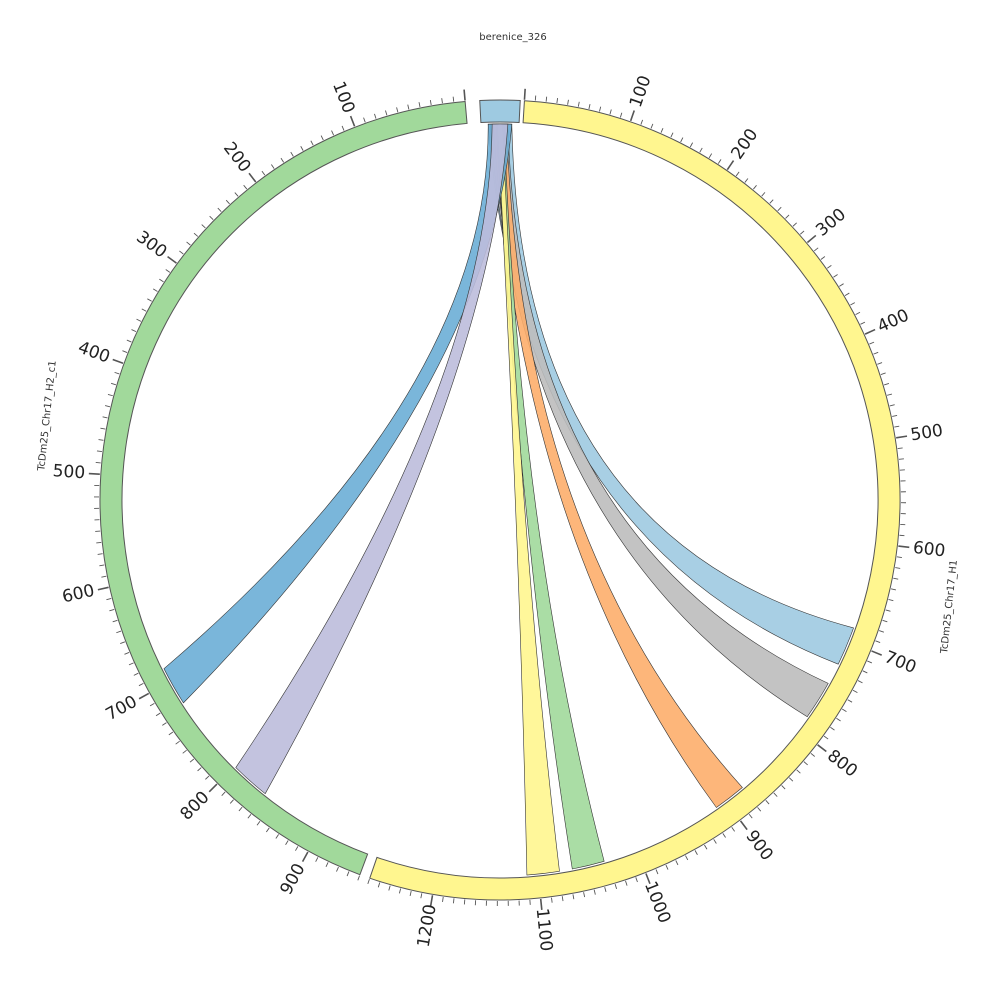 The width and height of the screenshot is (1000, 1000). Describe the element at coordinates (512, 37) in the screenshot. I see `segment-label-berenice: berenice_326` at that location.